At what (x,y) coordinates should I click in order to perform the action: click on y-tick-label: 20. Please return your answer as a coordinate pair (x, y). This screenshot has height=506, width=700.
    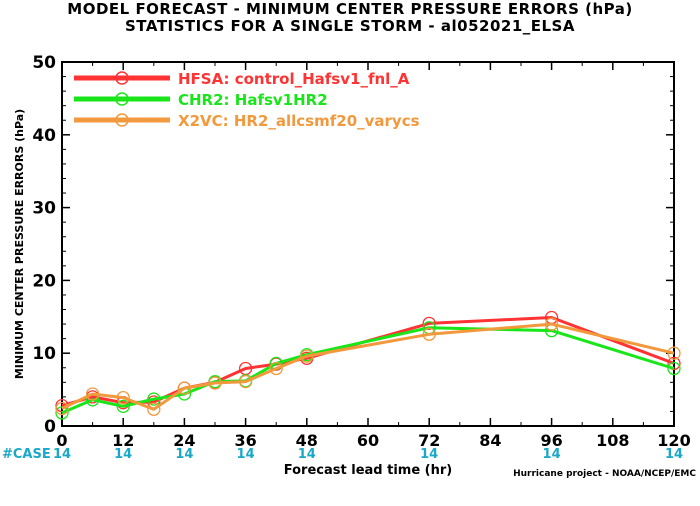
    Looking at the image, I should click on (44, 281).